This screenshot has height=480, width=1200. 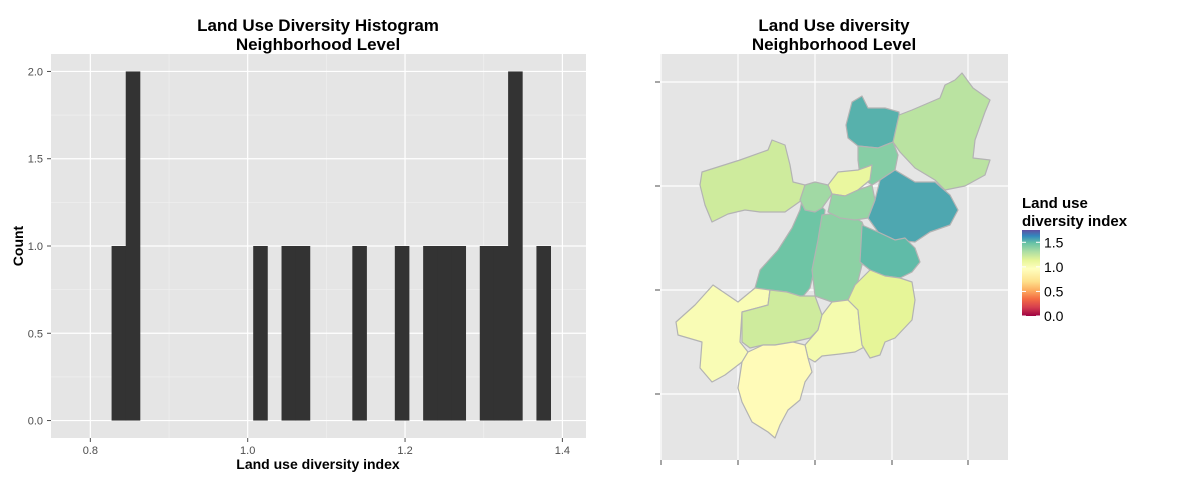 I want to click on histogram-x-axis-label: Land use diversity index, so click(x=318, y=464).